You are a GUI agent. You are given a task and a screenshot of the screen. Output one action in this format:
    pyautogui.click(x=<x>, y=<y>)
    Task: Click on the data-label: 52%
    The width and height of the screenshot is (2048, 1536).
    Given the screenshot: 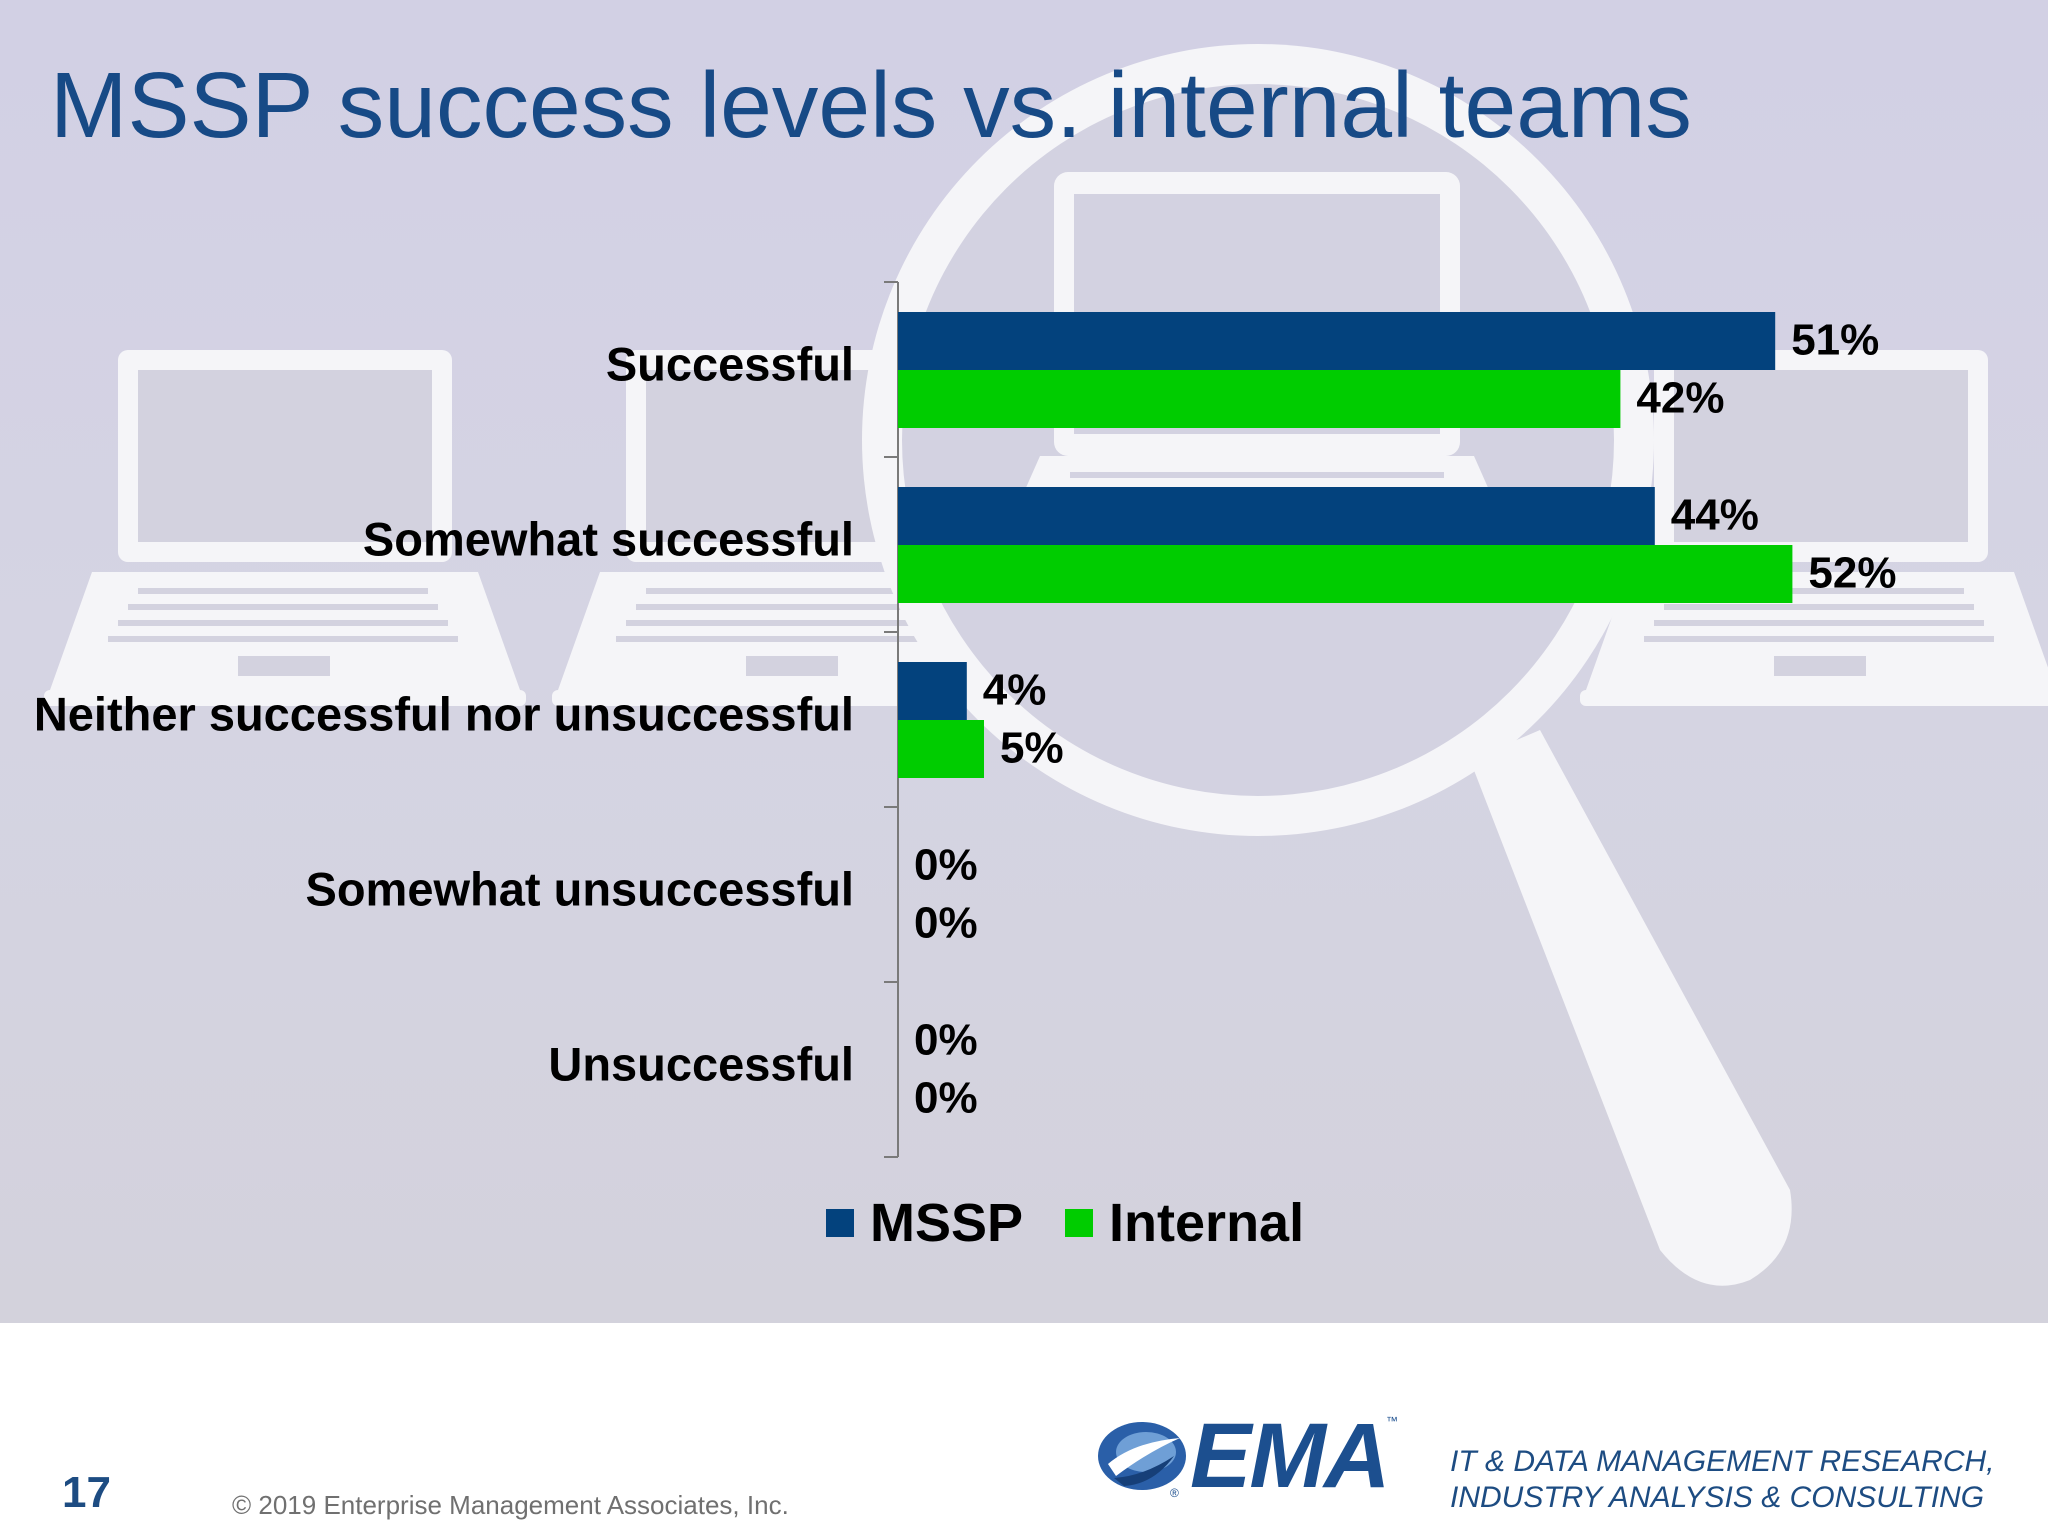 What is the action you would take?
    pyautogui.click(x=1852, y=573)
    